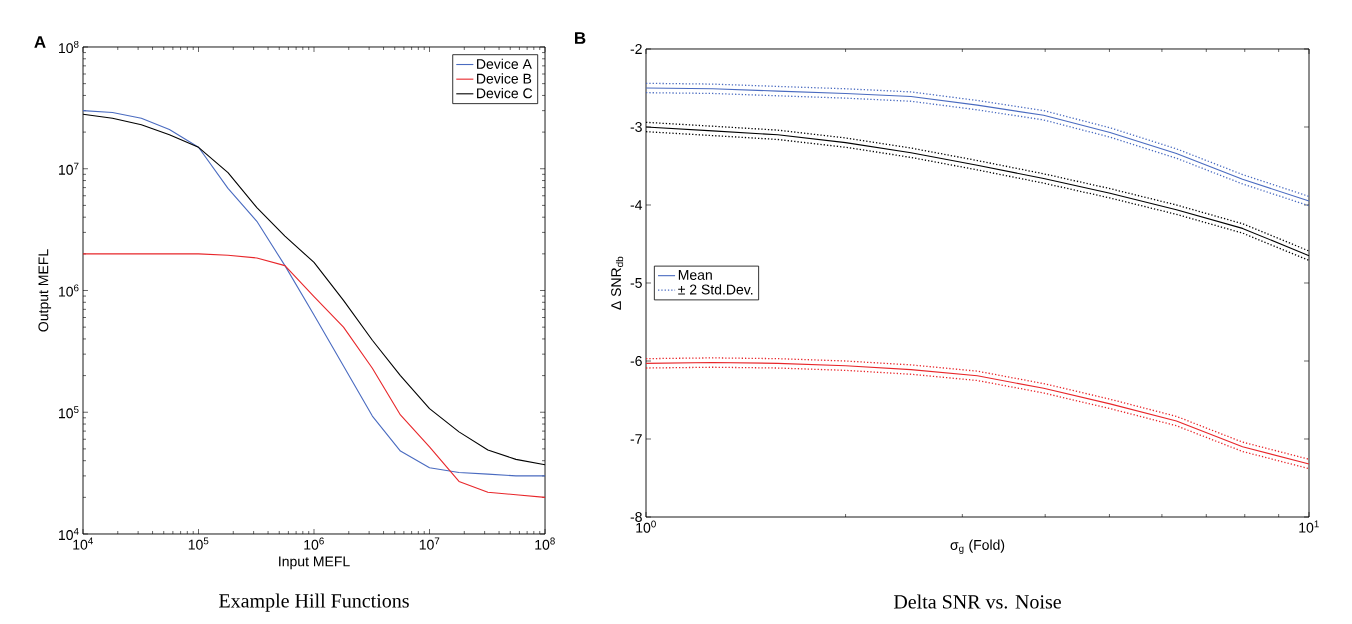 The image size is (1352, 624). I want to click on y-axis-title: Output MEFL, so click(45, 290).